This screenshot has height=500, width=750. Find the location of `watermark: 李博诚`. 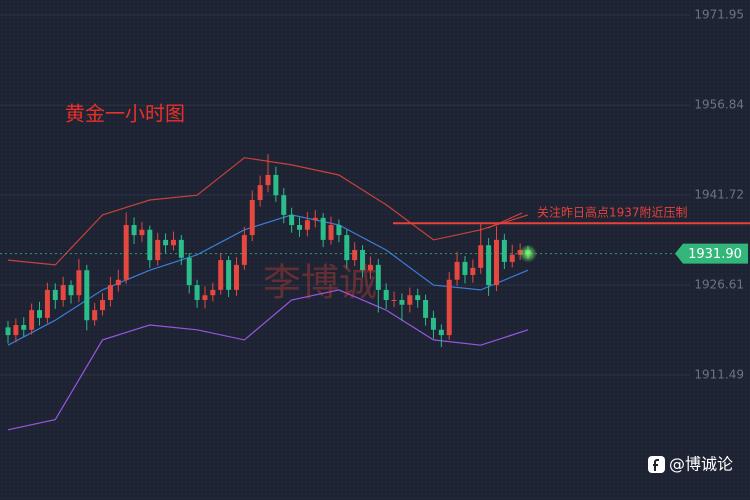

watermark: 李博诚 is located at coordinates (320, 283).